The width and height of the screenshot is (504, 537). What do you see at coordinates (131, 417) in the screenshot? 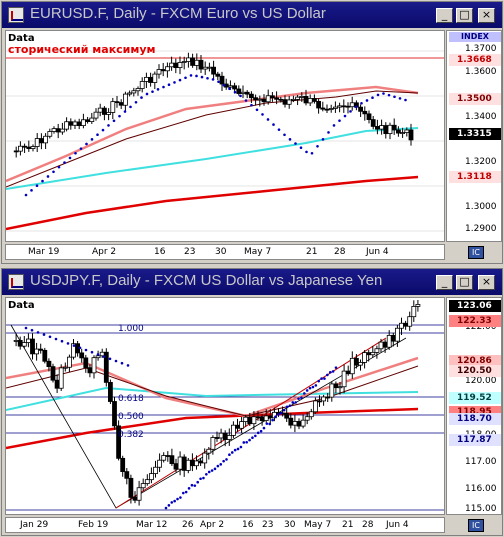
I see `fib-level-label: 0.500` at bounding box center [131, 417].